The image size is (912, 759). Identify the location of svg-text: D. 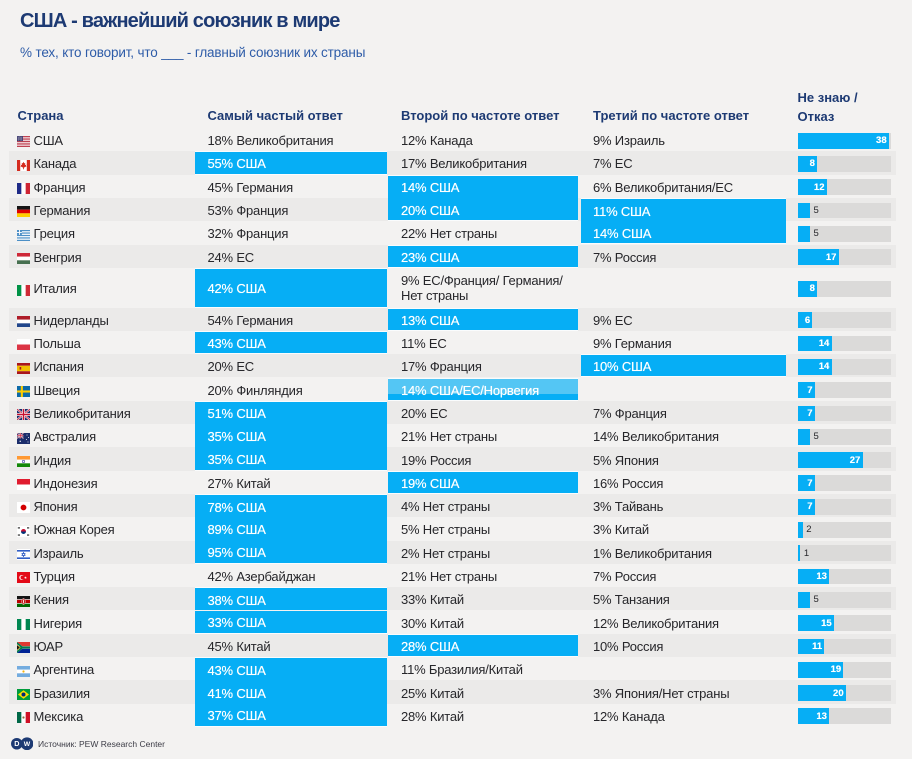
(16, 743).